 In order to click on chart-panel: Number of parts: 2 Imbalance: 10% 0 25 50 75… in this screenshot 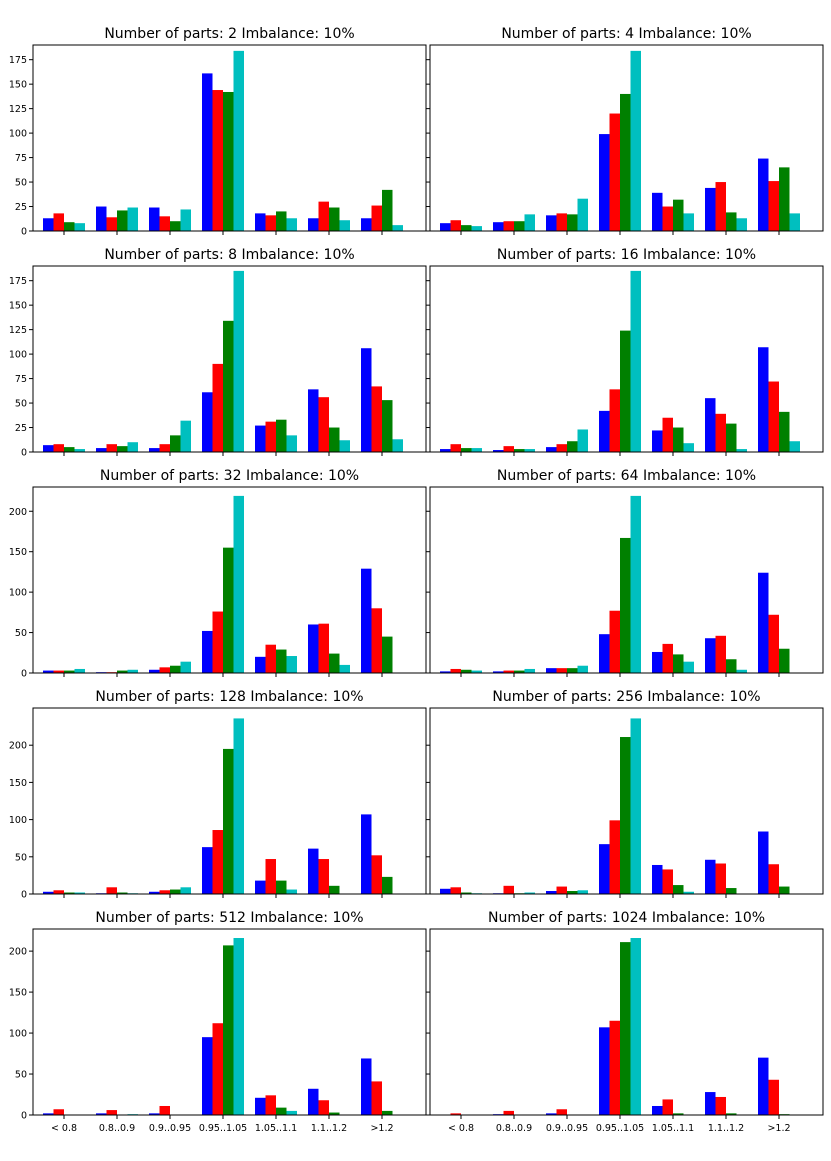, I will do `click(218, 132)`.